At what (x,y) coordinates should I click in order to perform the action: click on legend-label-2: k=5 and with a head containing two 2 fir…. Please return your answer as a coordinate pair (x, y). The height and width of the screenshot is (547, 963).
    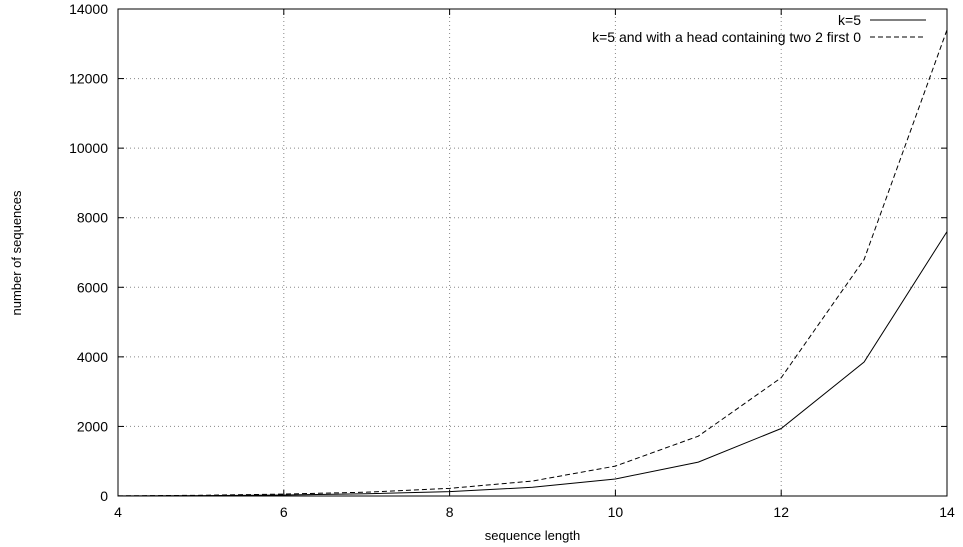
    Looking at the image, I should click on (726, 37).